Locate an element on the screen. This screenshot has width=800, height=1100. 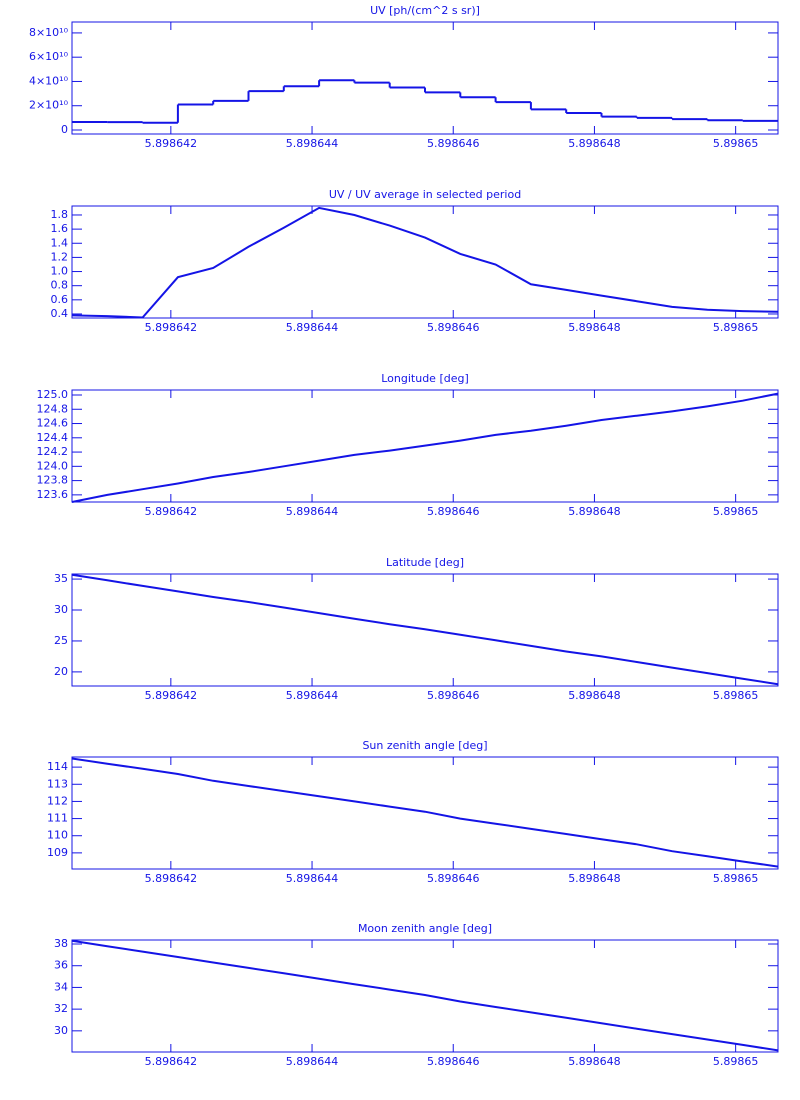
y-tick-label: 114 is located at coordinates (57, 766).